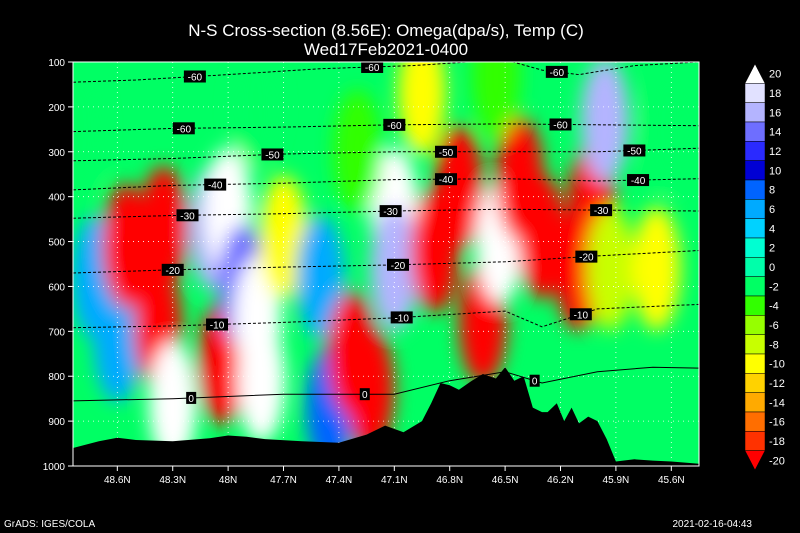 This screenshot has width=800, height=533. I want to click on colorbar-label: -2, so click(774, 287).